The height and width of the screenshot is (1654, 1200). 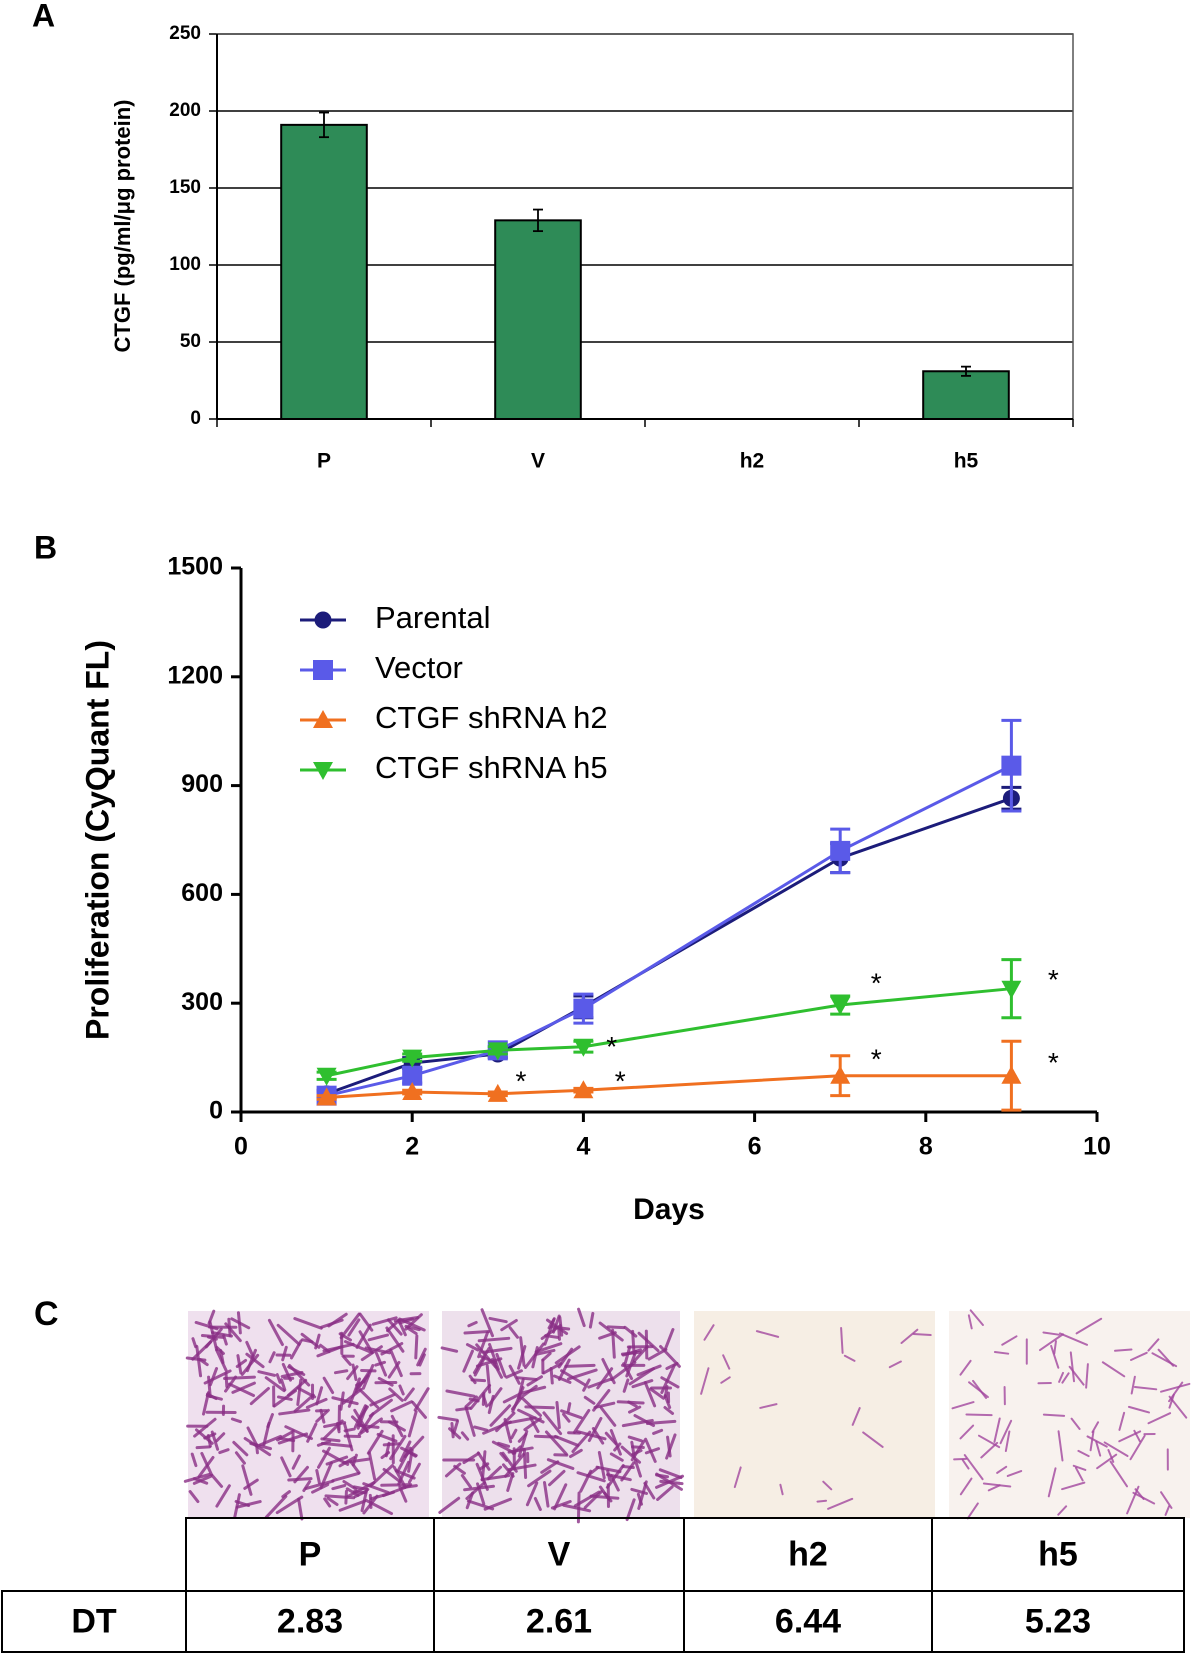 What do you see at coordinates (669, 1086) in the screenshot?
I see `line` at bounding box center [669, 1086].